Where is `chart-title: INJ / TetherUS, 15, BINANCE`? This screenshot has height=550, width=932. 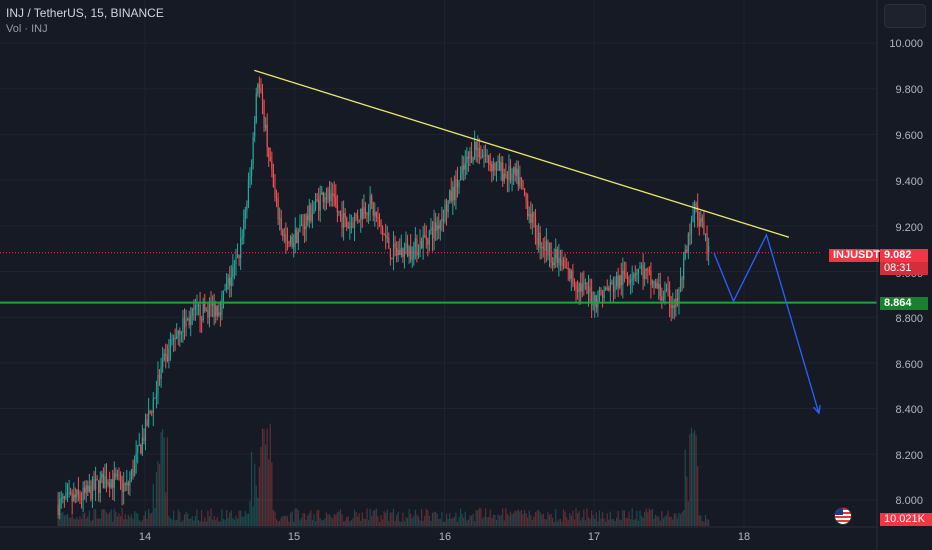
chart-title: INJ / TetherUS, 15, BINANCE is located at coordinates (85, 13).